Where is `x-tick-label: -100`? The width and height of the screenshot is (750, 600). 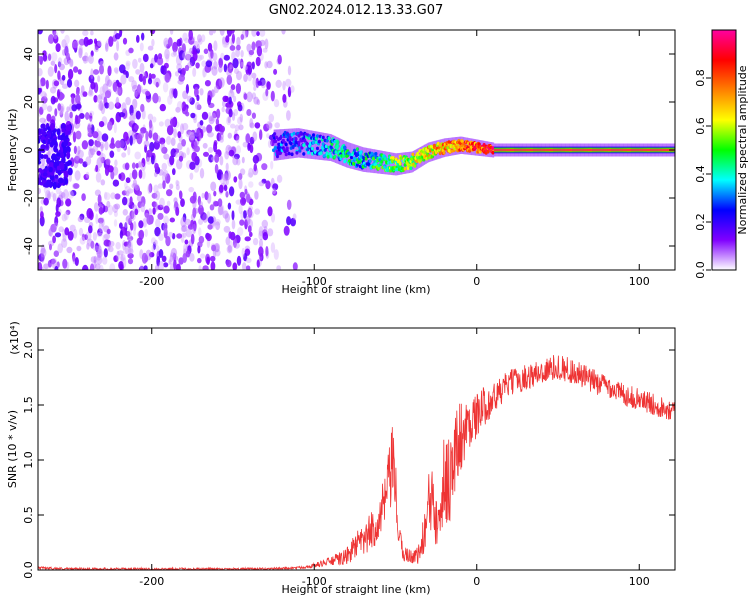
x-tick-label: -100 is located at coordinates (314, 281).